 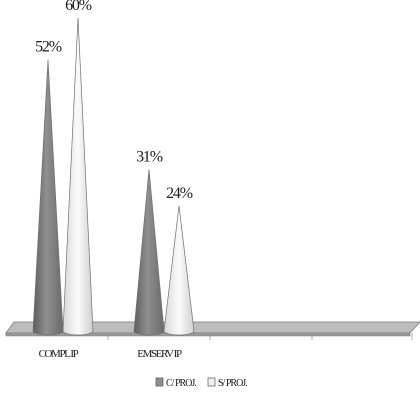 What do you see at coordinates (48, 47) in the screenshot?
I see `value-label: 52%` at bounding box center [48, 47].